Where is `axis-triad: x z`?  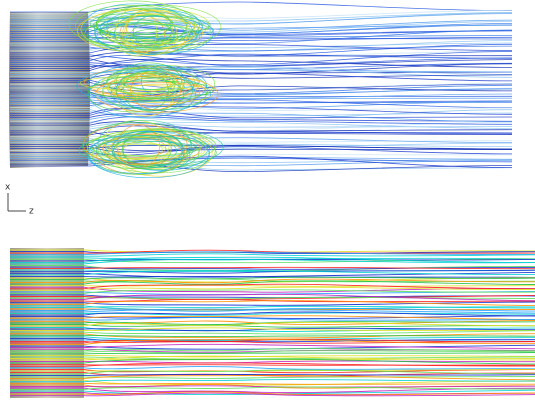
axis-triad: x z is located at coordinates (19, 200).